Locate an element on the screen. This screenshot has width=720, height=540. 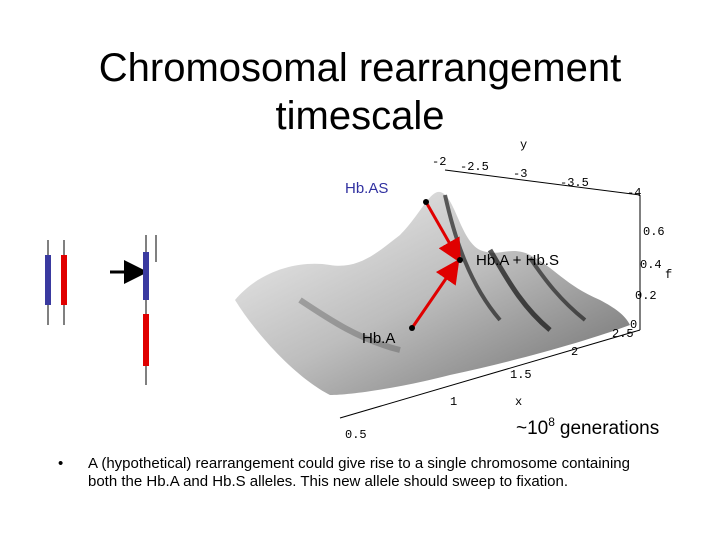
tick-label: -2 is located at coordinates (439, 162).